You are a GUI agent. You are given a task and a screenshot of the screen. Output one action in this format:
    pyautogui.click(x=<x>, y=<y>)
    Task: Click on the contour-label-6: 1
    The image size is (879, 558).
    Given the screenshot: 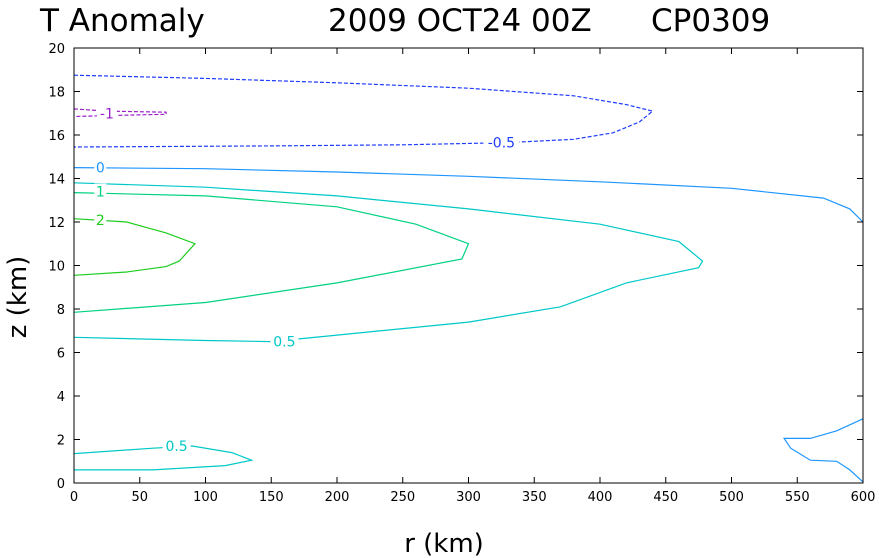 What is the action you would take?
    pyautogui.click(x=100, y=193)
    